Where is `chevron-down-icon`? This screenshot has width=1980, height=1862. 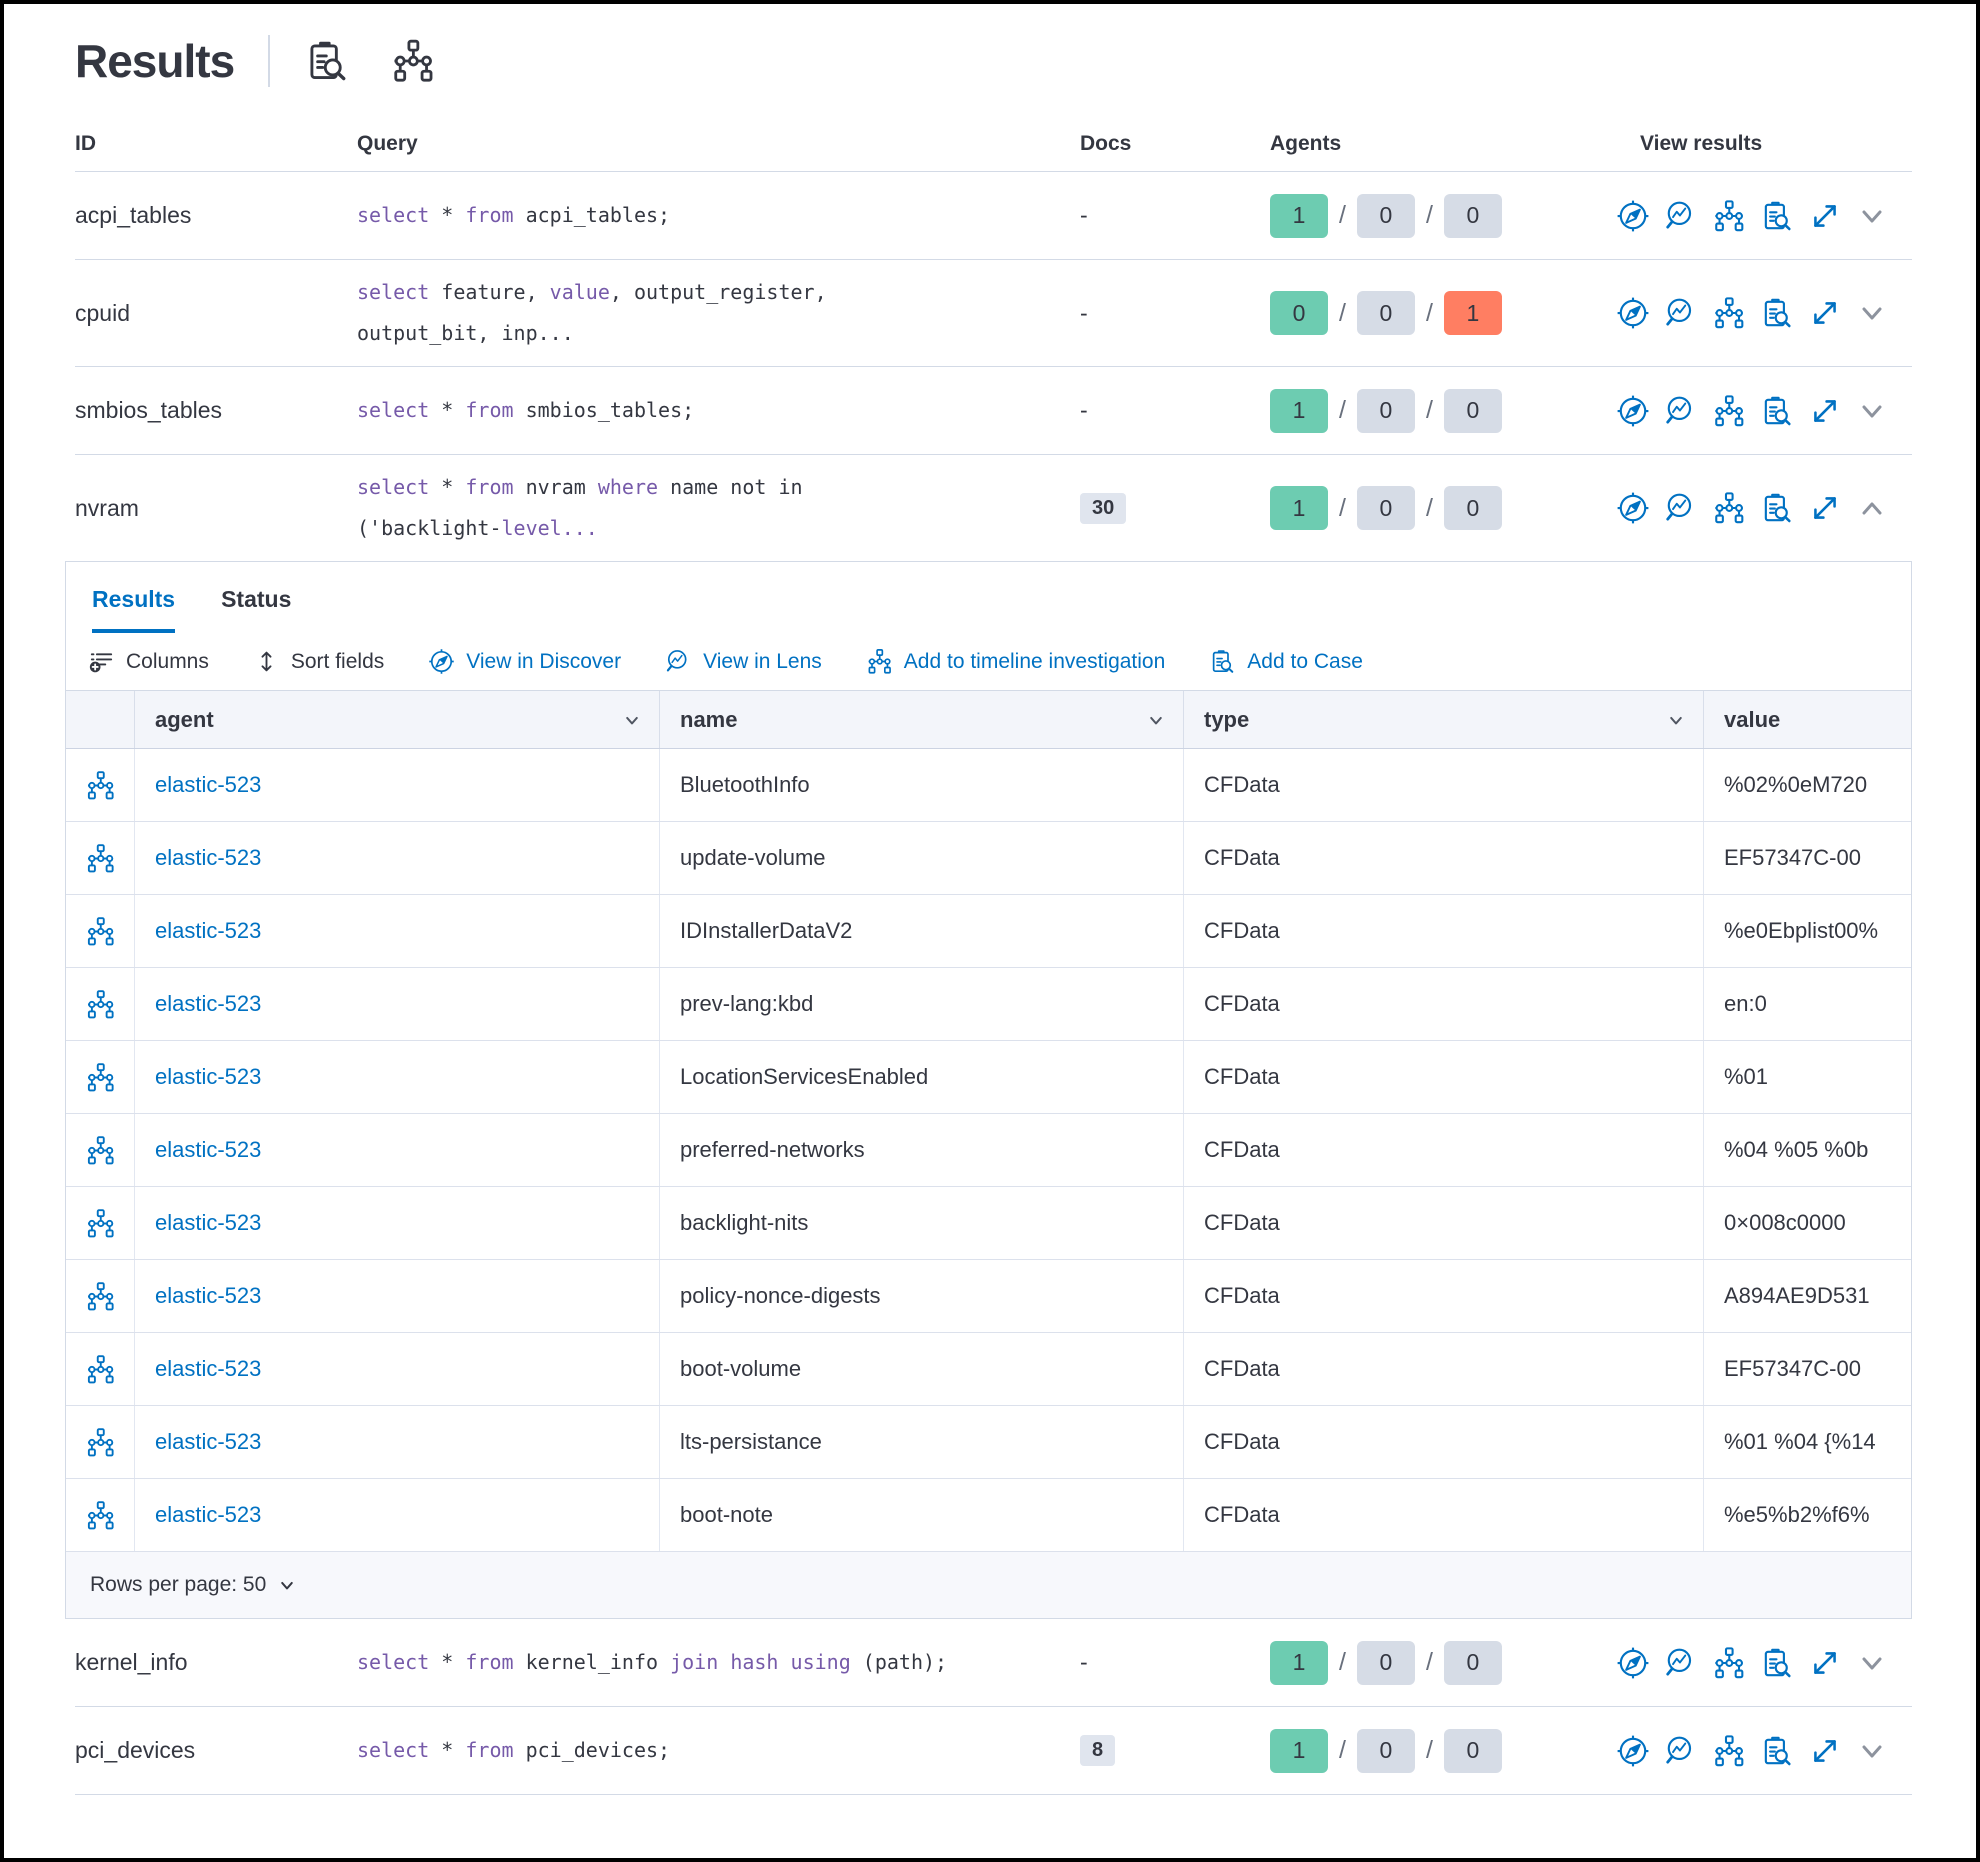
chevron-down-icon is located at coordinates (287, 1585).